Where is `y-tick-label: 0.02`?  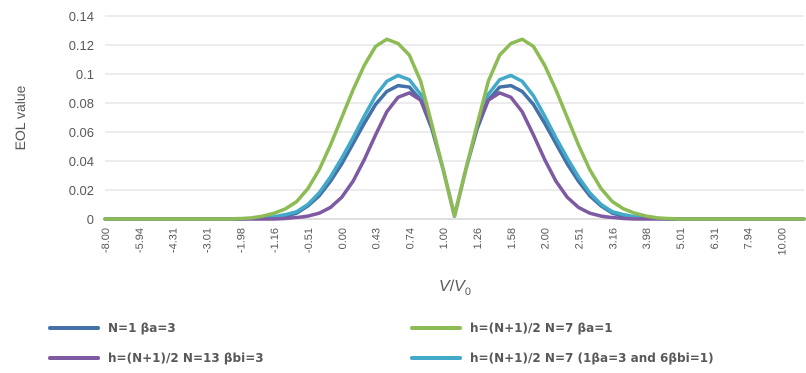 y-tick-label: 0.02 is located at coordinates (81, 190).